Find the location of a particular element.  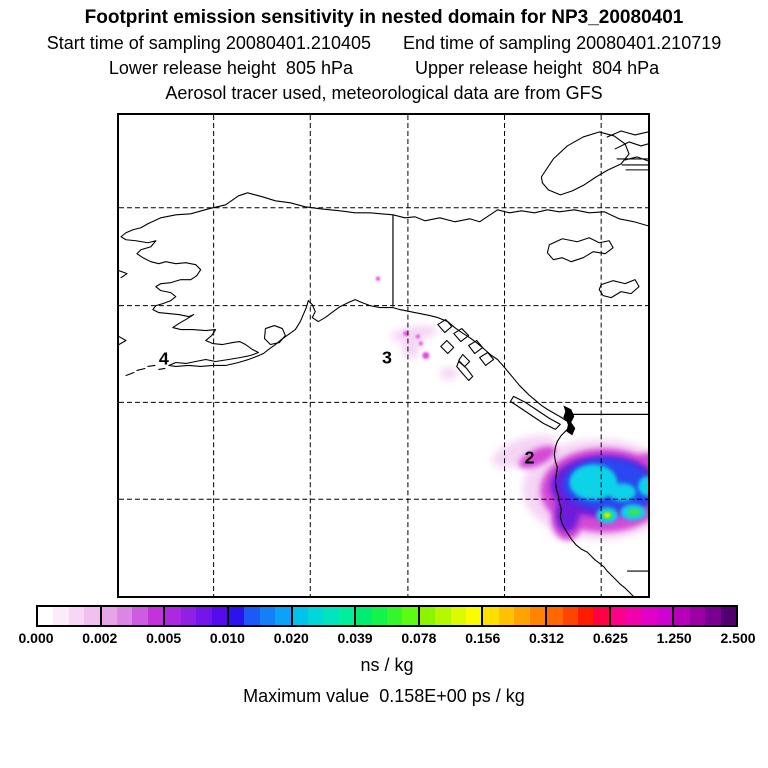

receptor-label-3: 3 is located at coordinates (387, 357).